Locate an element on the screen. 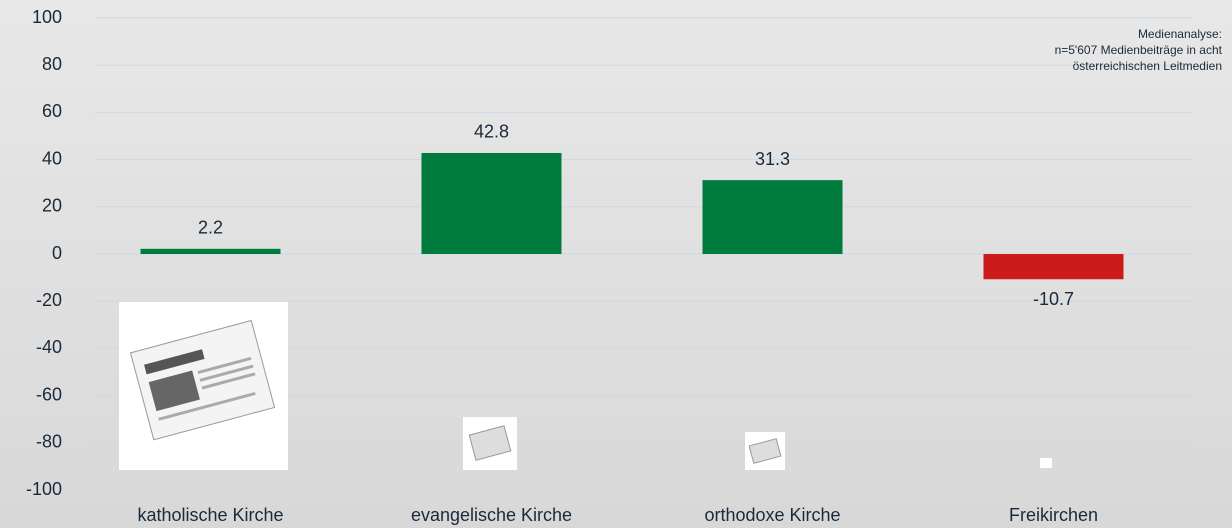 This screenshot has height=528, width=1232. headline is located at coordinates (174, 362).